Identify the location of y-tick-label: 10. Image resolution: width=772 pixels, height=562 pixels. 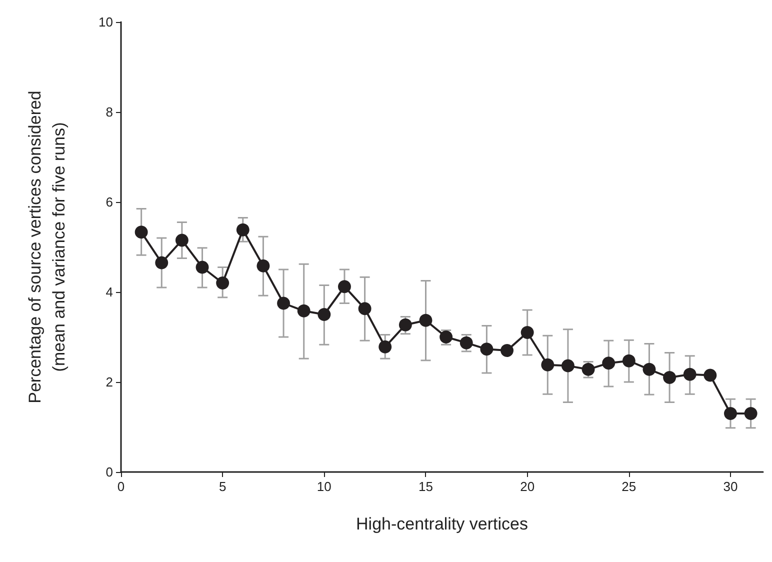
(105, 22).